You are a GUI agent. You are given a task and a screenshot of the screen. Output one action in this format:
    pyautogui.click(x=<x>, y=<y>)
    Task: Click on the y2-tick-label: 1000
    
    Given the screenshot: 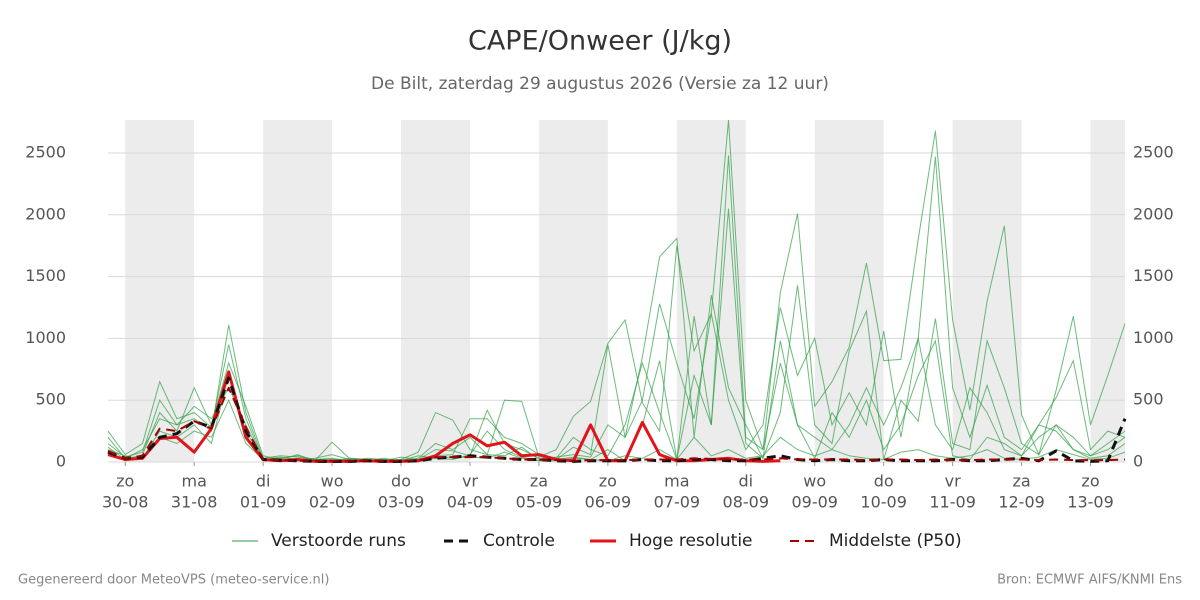 What is the action you would take?
    pyautogui.click(x=1153, y=337)
    